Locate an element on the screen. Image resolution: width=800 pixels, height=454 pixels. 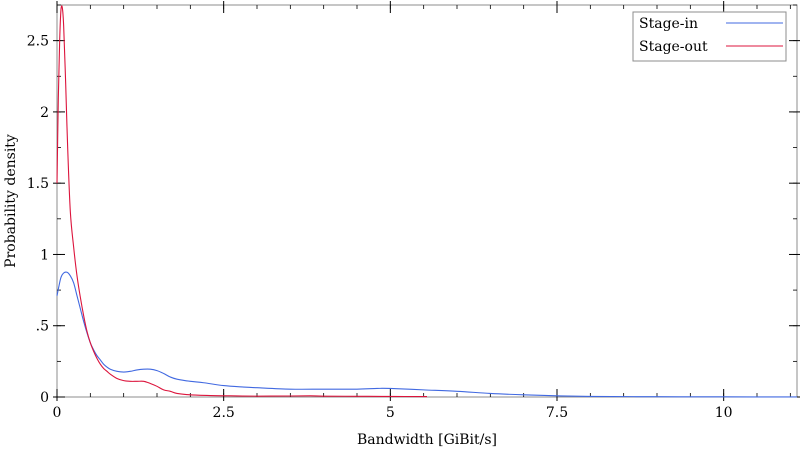
y-tick-label: 1 is located at coordinates (44, 255).